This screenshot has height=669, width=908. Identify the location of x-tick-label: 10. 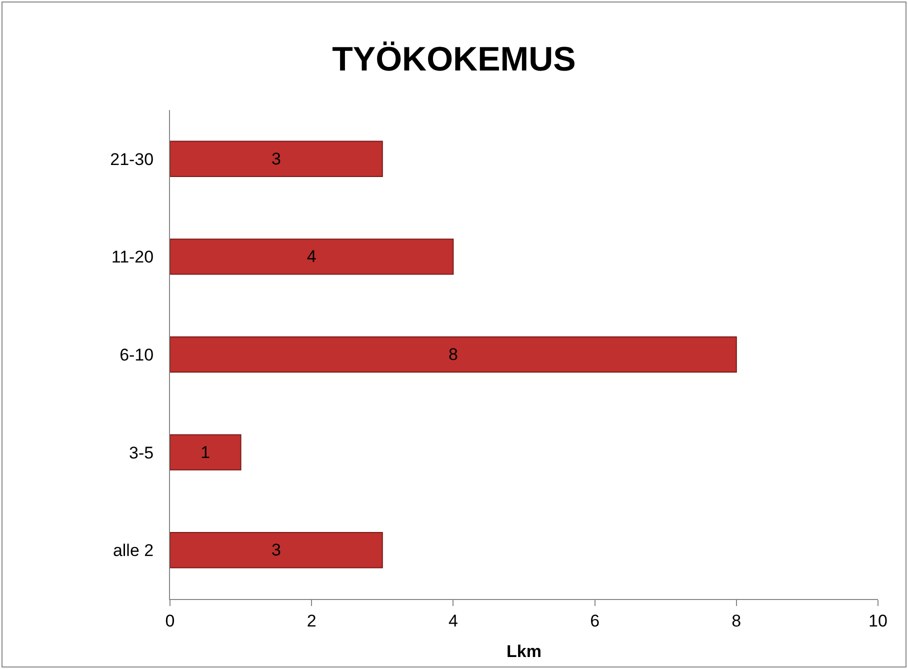
(878, 620).